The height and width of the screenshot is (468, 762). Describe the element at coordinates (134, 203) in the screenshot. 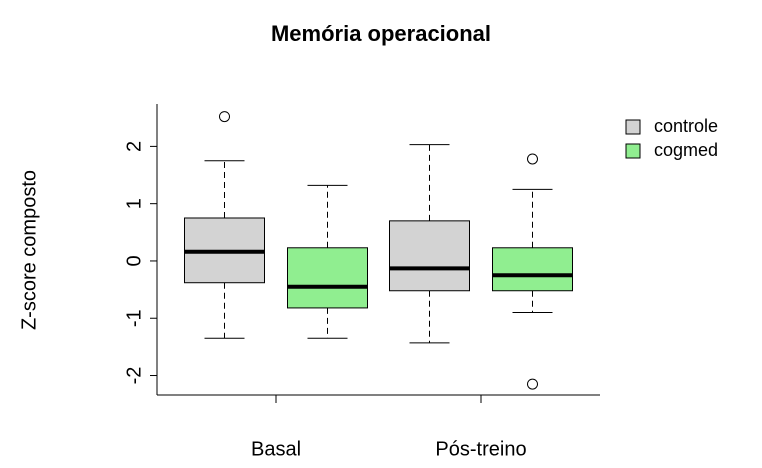

I see `y-tick-label: 1` at that location.